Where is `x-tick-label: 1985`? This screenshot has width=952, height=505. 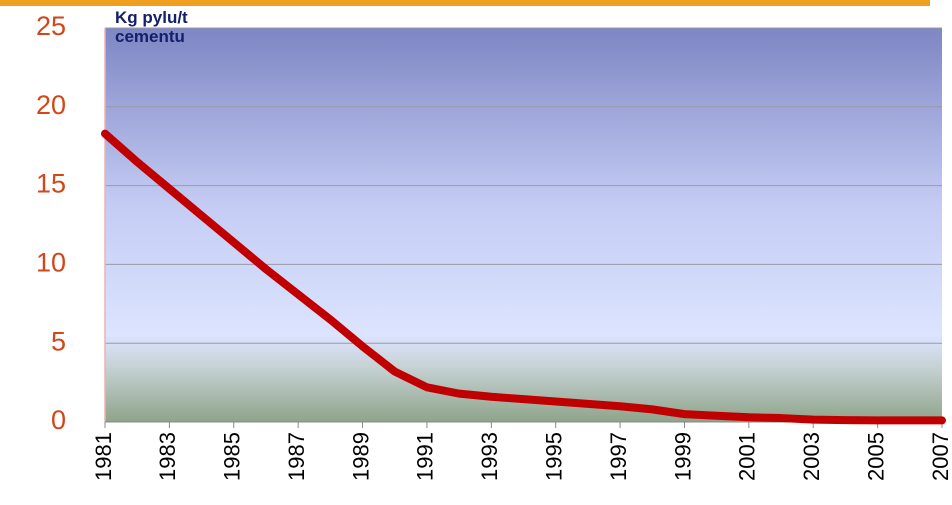 x-tick-label: 1985 is located at coordinates (232, 456).